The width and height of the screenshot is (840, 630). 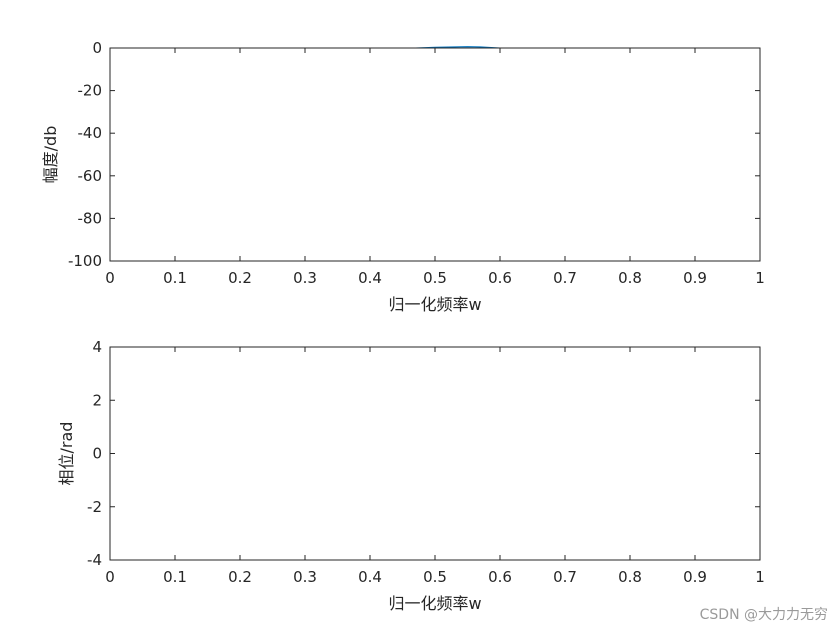 What do you see at coordinates (90, 133) in the screenshot?
I see `magnitude-ytick-label: -40` at bounding box center [90, 133].